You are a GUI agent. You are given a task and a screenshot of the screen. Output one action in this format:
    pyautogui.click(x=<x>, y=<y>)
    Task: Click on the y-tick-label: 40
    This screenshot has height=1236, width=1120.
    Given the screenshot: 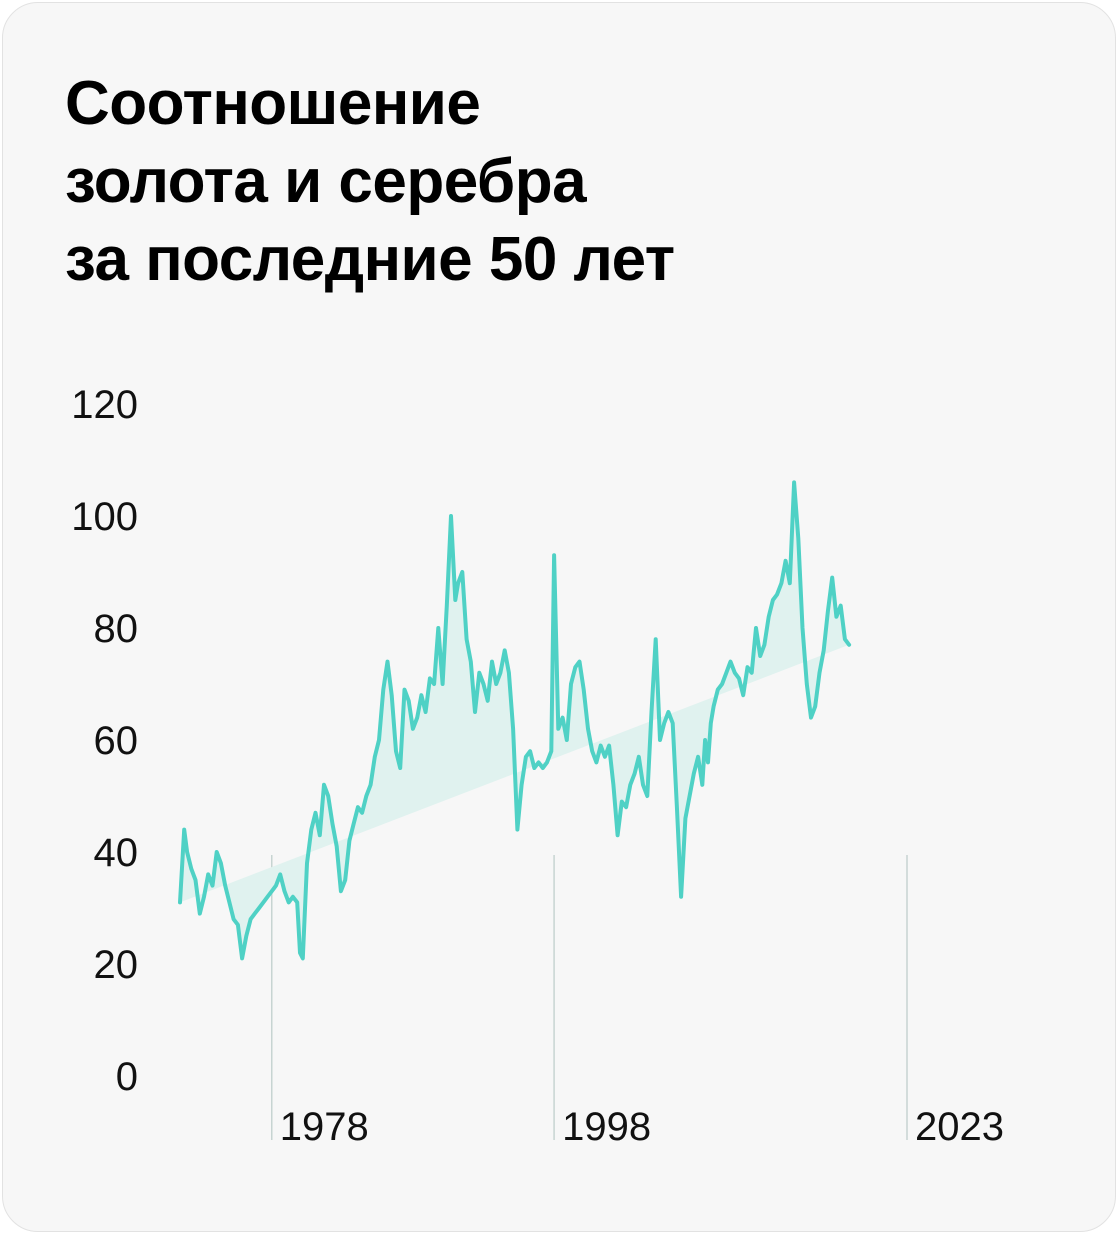 What is the action you would take?
    pyautogui.click(x=116, y=853)
    